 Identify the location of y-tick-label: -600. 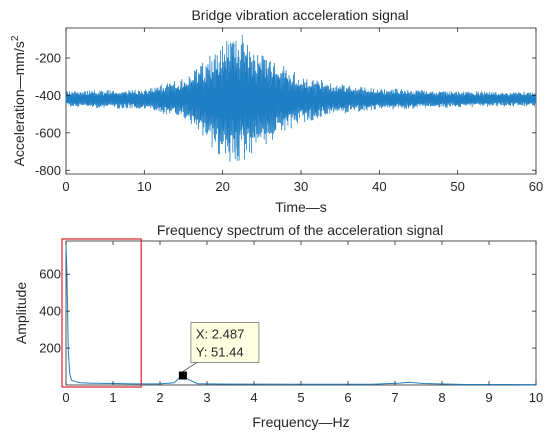
(48, 132).